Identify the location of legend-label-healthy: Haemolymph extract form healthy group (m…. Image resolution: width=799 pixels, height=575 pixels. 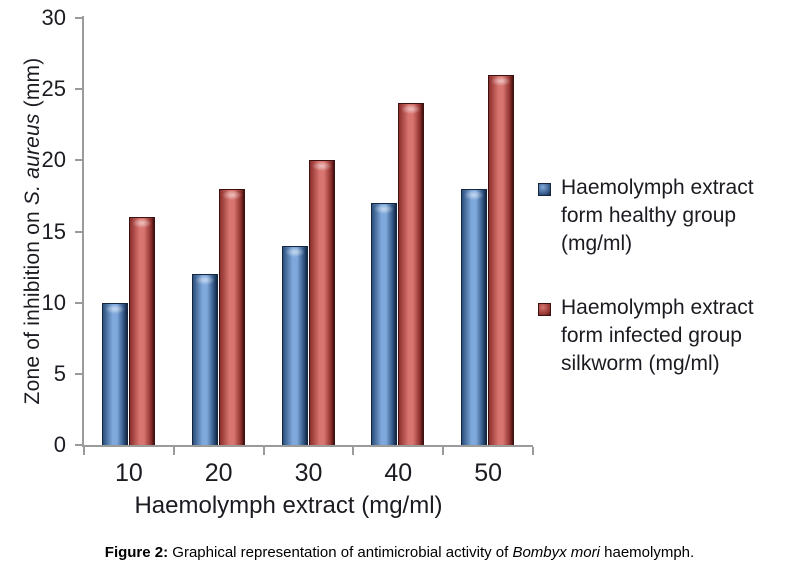
(657, 215).